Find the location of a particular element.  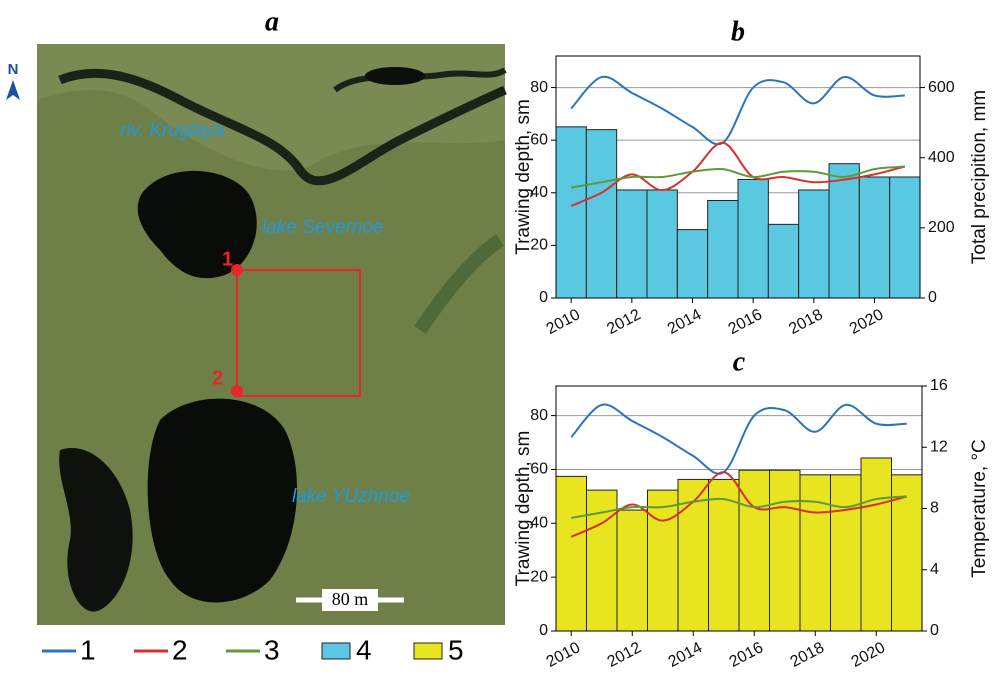

ravine is located at coordinates (459, 284).